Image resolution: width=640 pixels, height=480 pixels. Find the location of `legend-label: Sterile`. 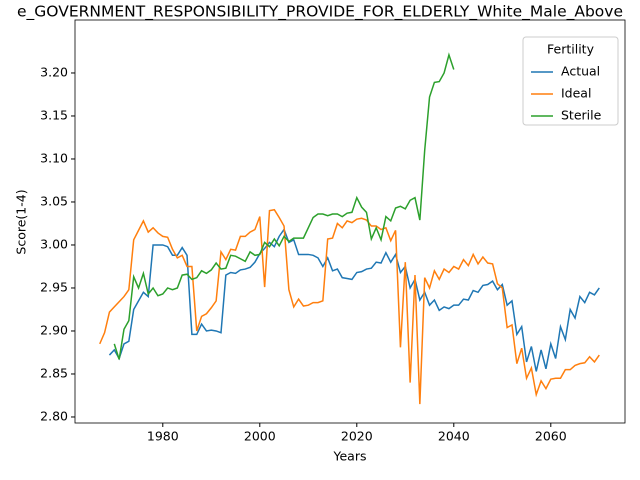

legend-label: Sterile is located at coordinates (581, 115).